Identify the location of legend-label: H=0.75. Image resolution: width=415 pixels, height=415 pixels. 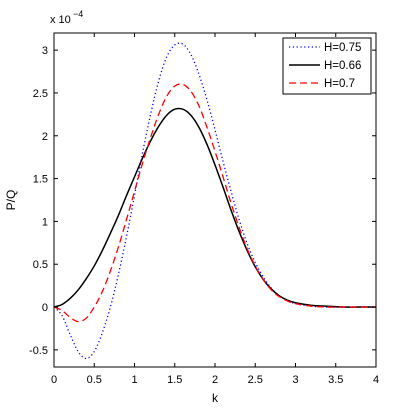
(342, 48).